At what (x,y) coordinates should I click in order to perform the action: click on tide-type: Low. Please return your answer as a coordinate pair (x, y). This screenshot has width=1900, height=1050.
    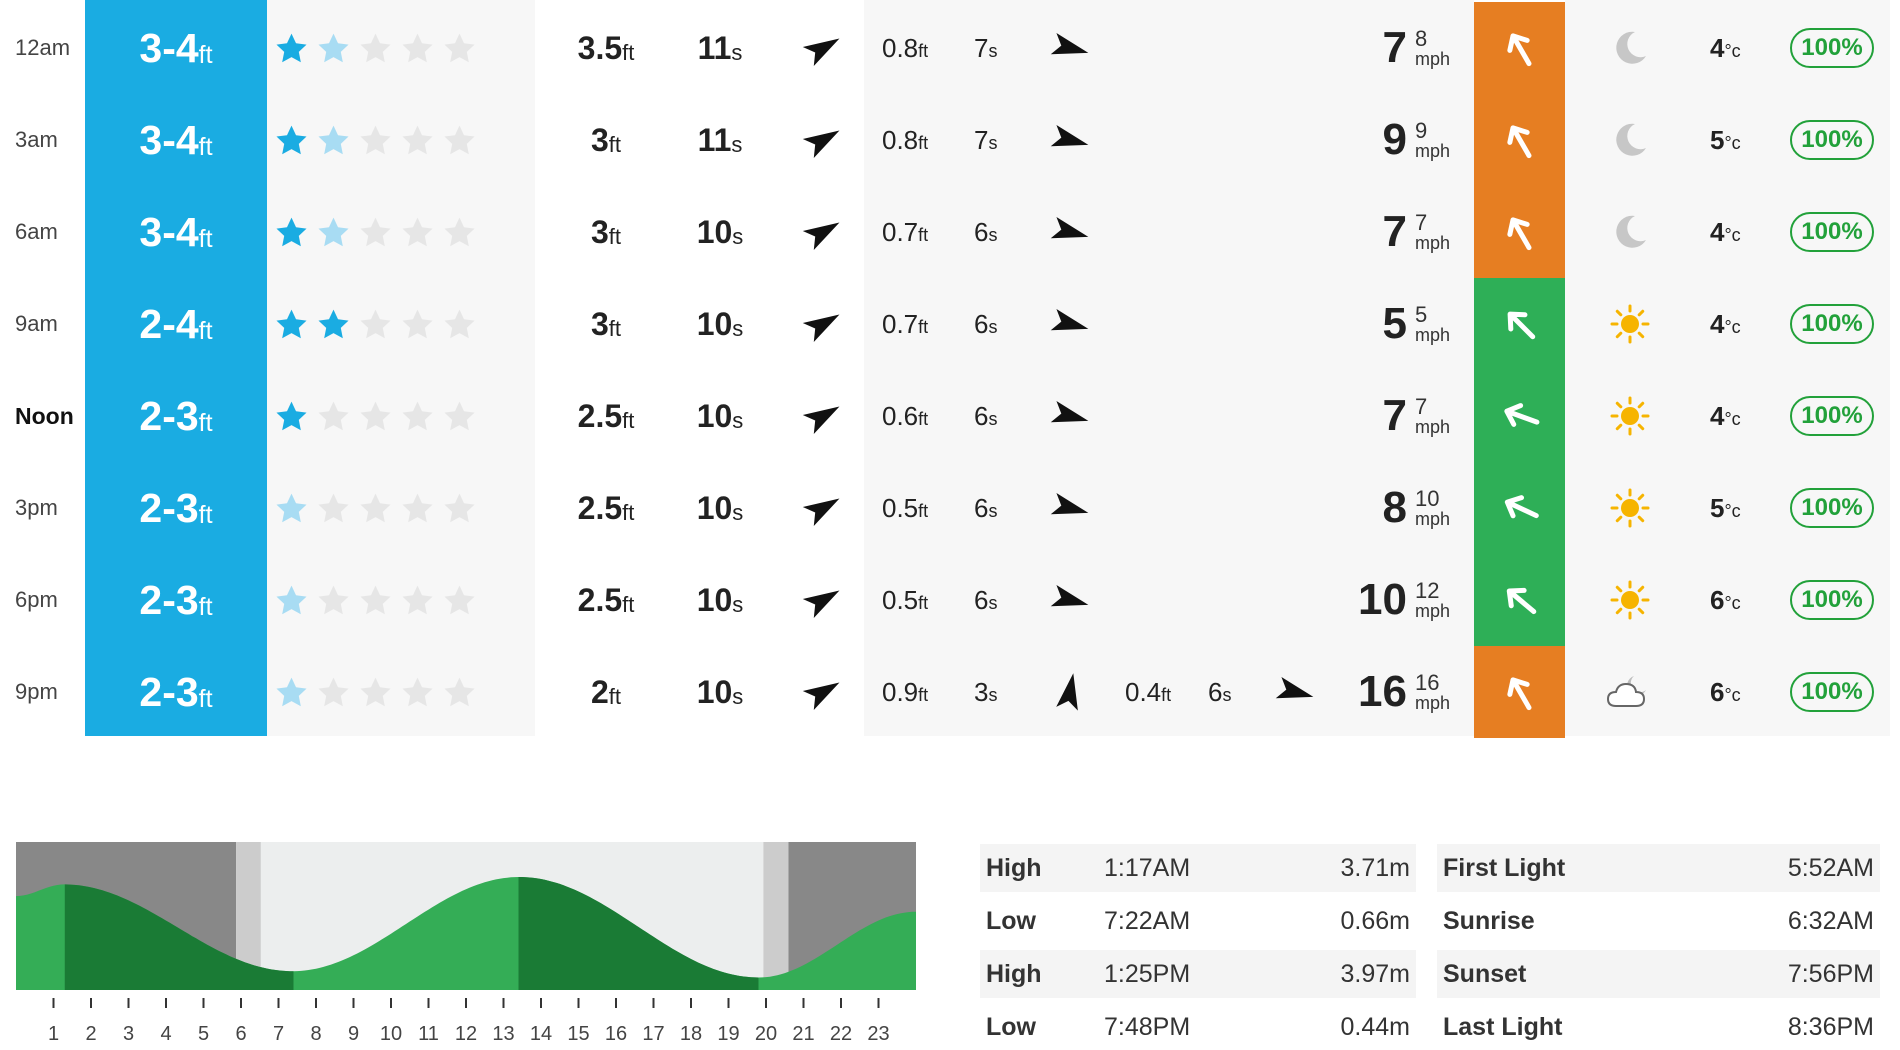
    Looking at the image, I should click on (1011, 1026).